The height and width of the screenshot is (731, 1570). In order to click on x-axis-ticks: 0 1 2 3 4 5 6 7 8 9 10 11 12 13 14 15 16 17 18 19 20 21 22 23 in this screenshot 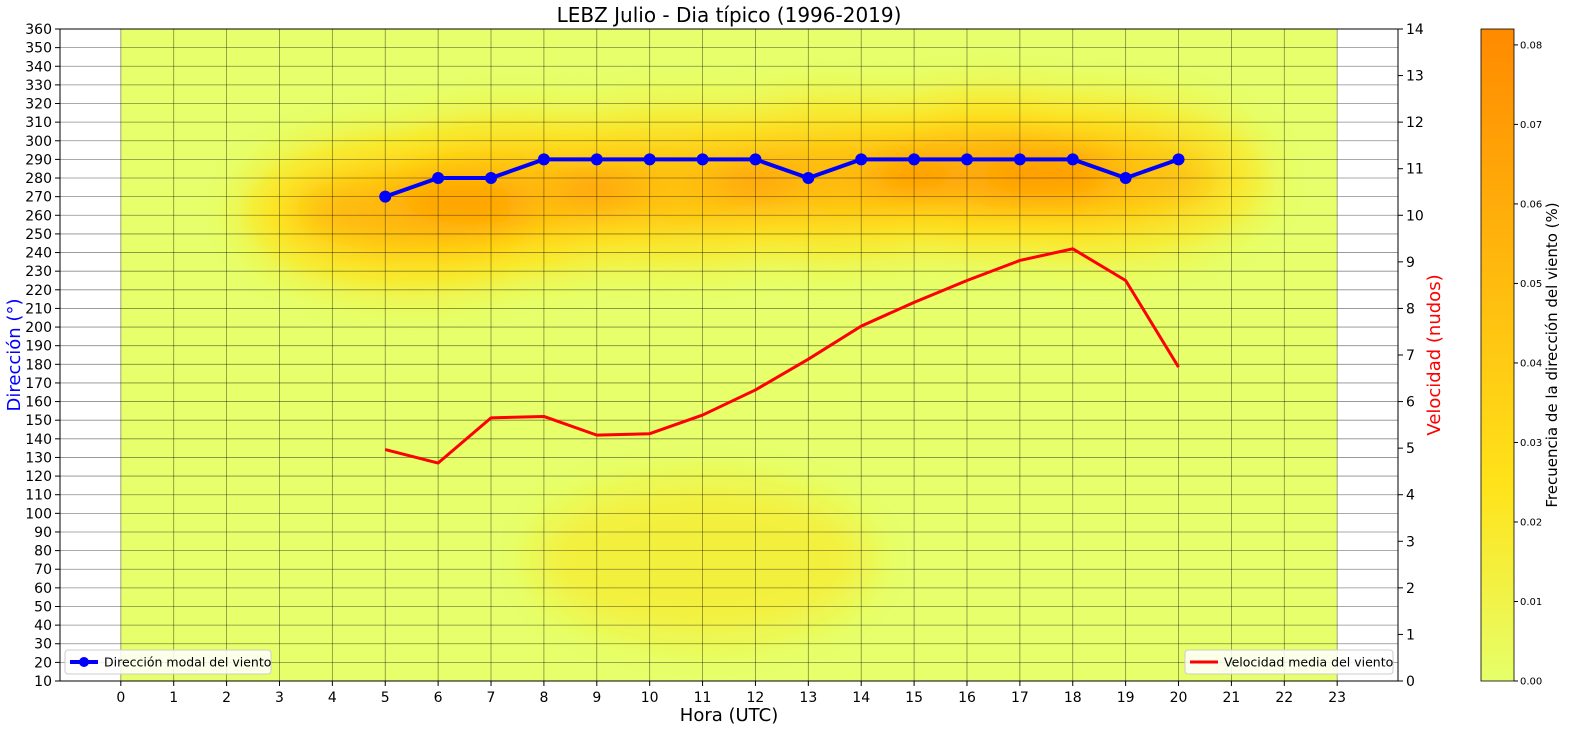, I will do `click(731, 693)`.